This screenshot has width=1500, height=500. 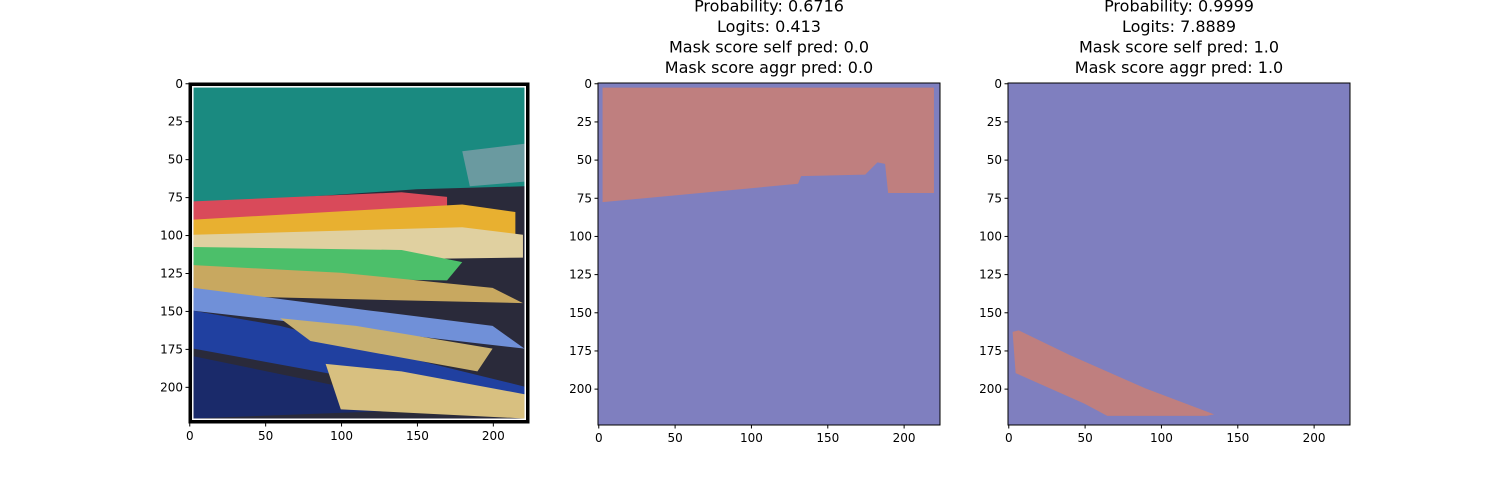 What do you see at coordinates (1179, 67) in the screenshot?
I see `chart-title: Mask score aggr pred: 1.0` at bounding box center [1179, 67].